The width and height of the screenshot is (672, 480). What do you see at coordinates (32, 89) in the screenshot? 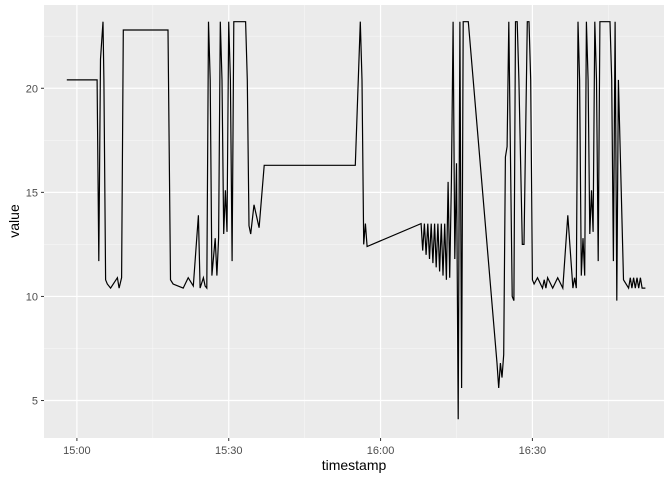
I see `y-tick-label: 20` at bounding box center [32, 89].